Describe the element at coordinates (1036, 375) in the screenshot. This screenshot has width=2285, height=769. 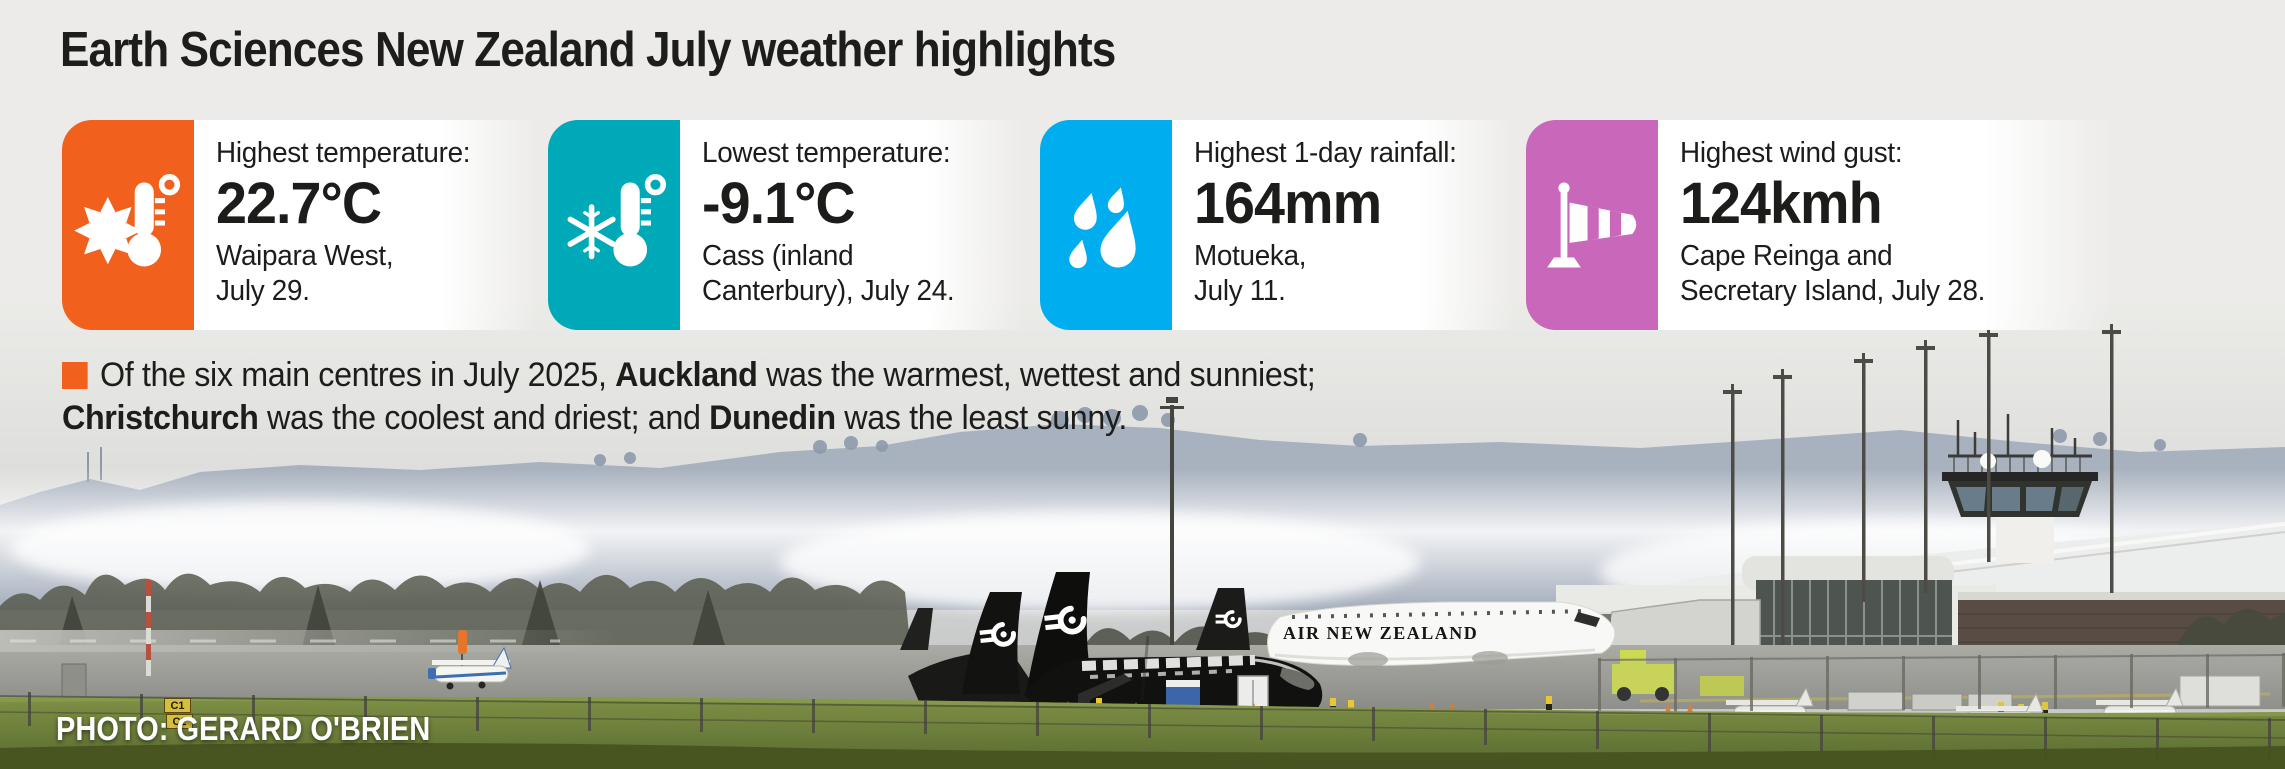
I see `note-text: was the warmest, wettest and sunniest;` at that location.